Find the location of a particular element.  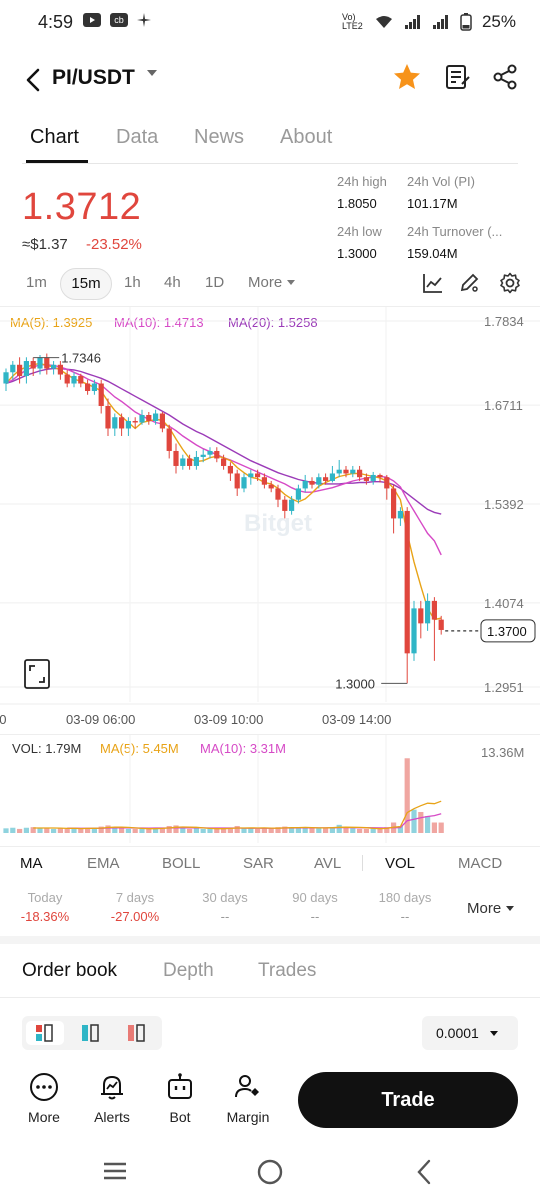

more-button: More is located at coordinates (44, 1098).